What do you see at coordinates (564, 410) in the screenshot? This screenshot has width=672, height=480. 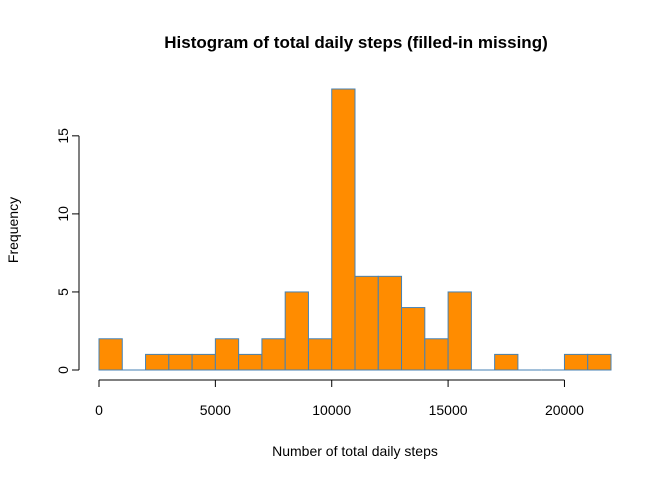 I see `x-tick-label-4: 20000` at bounding box center [564, 410].